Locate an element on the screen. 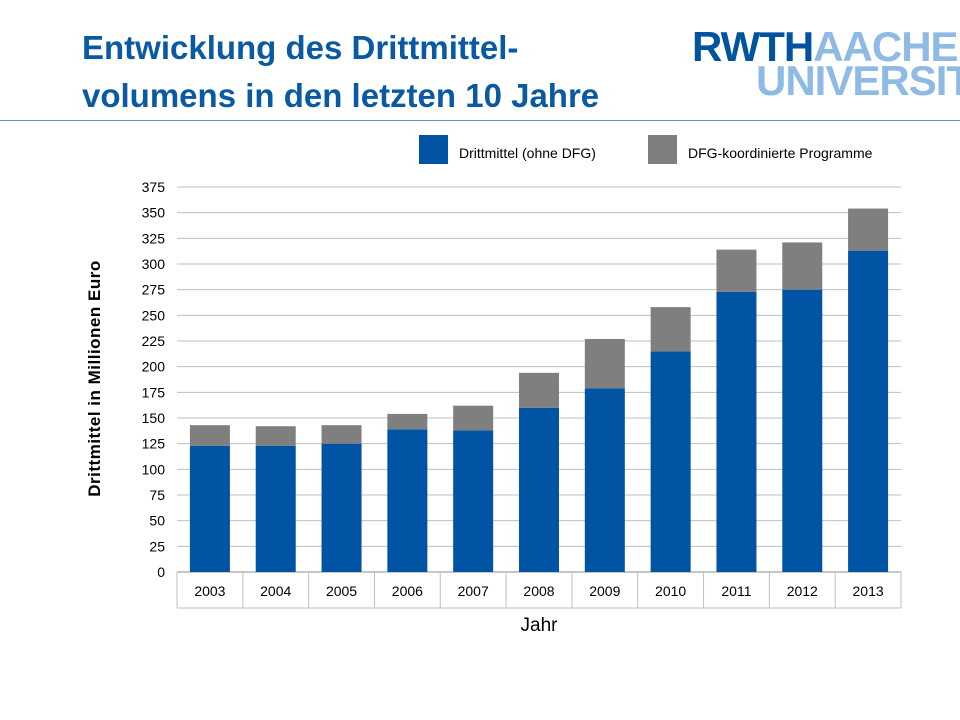 The height and width of the screenshot is (720, 960). x-tick-label: 2013 is located at coordinates (868, 591).